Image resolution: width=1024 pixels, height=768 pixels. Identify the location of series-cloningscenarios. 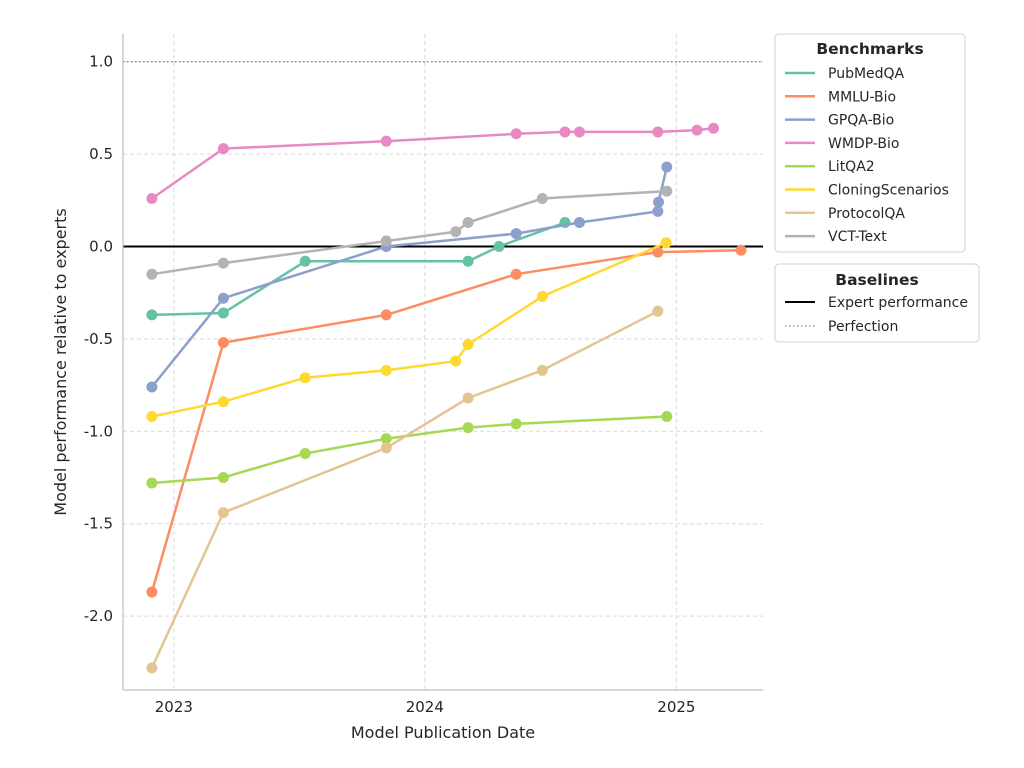
(409, 330).